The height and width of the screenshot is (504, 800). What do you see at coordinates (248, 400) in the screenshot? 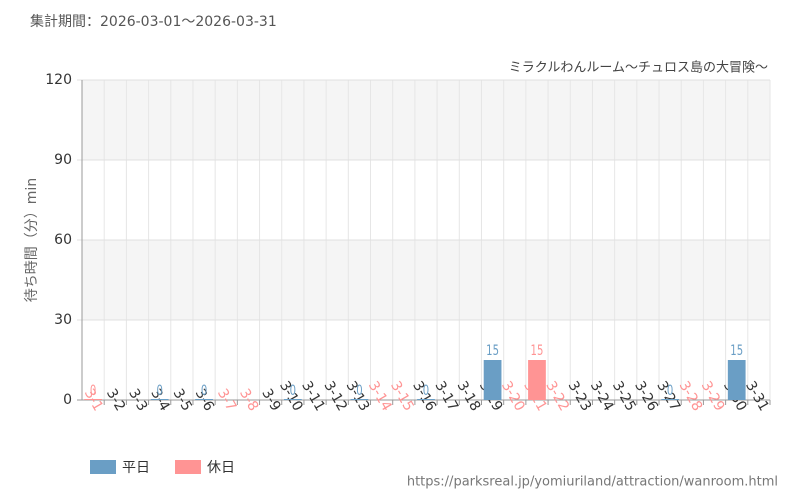
I see `x-tick-label: 3-8` at bounding box center [248, 400].